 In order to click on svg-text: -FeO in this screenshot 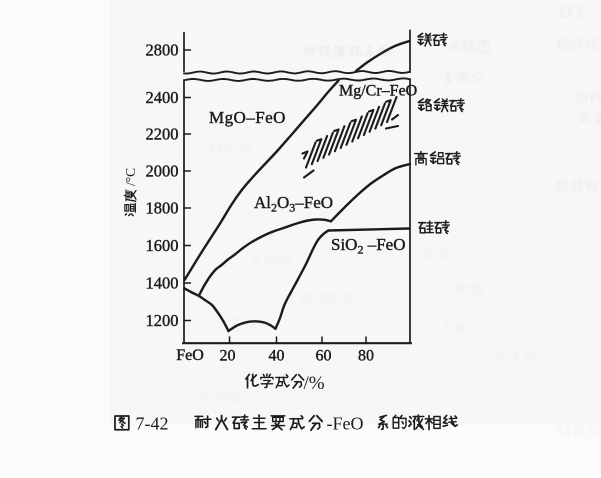, I will do `click(345, 424)`.